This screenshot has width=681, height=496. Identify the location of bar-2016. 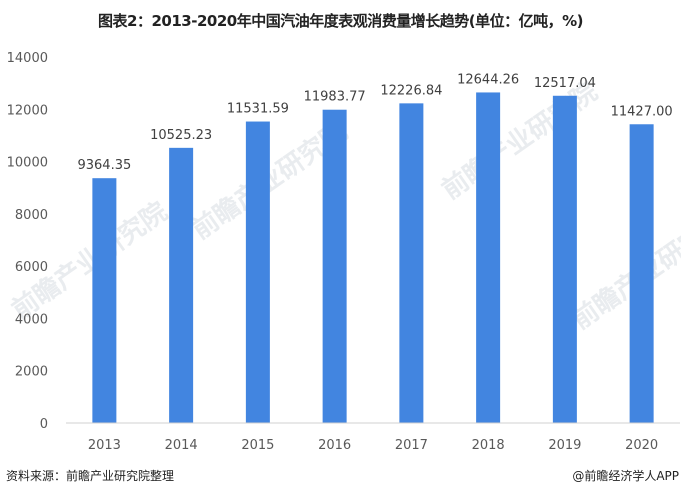
(334, 266).